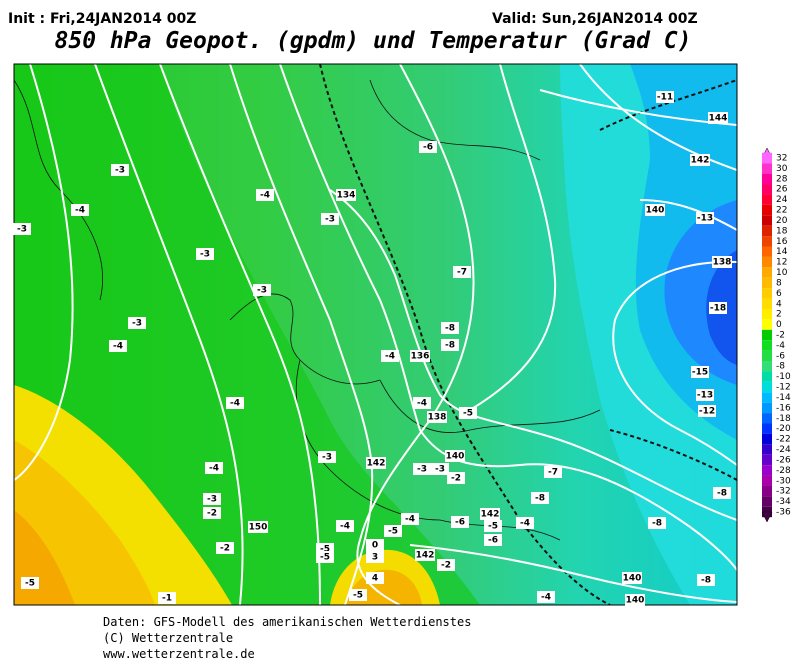 Image resolution: width=809 pixels, height=671 pixels. Describe the element at coordinates (780, 367) in the screenshot. I see `colorbar-label: -8` at that location.